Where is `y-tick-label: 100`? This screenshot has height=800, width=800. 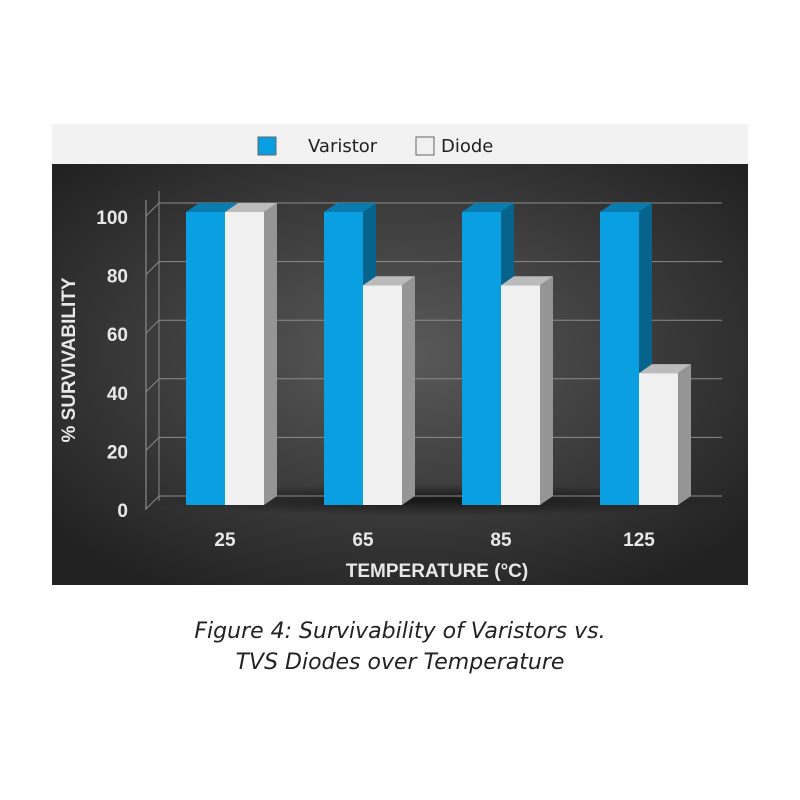 y-tick-label: 100 is located at coordinates (112, 218).